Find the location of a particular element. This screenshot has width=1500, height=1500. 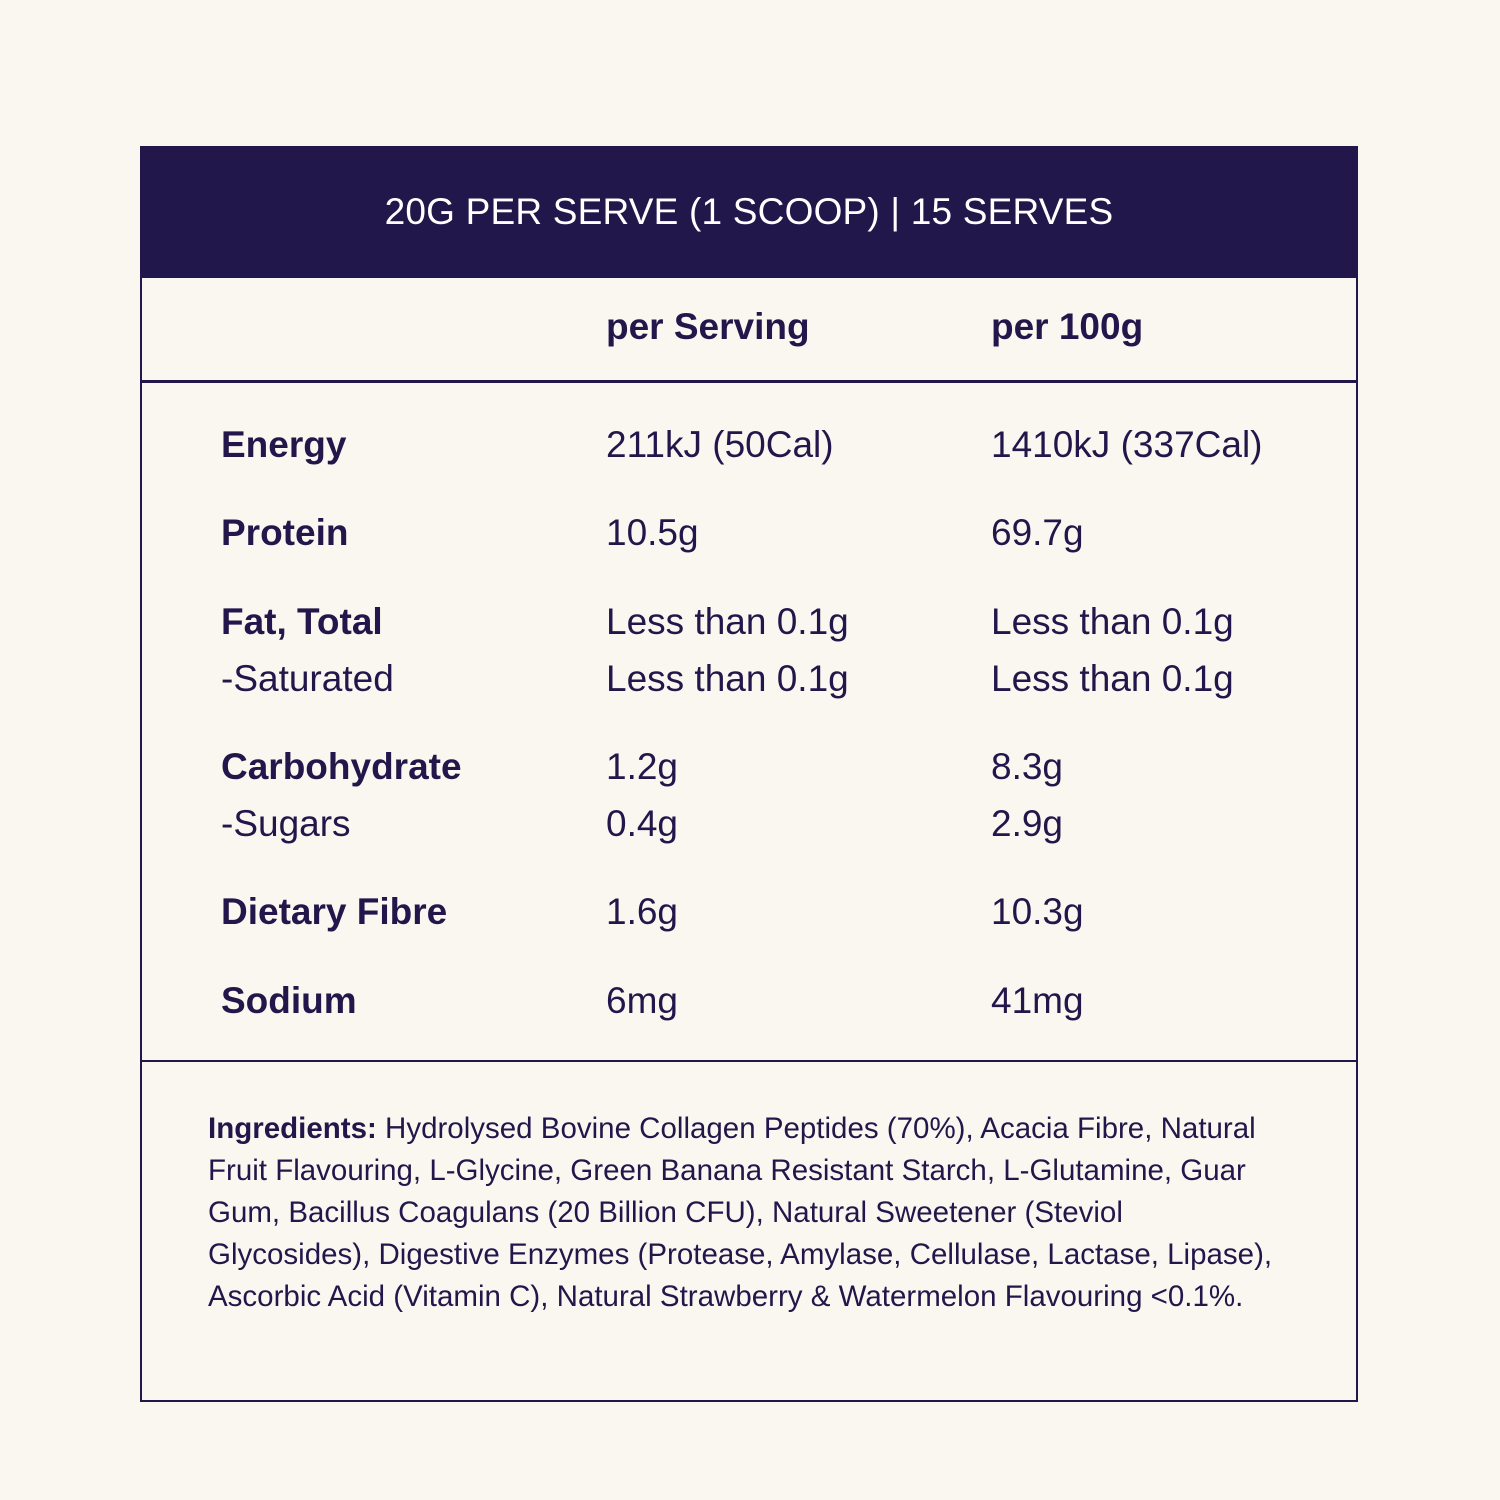

fat-total-per-100g: Less than 0.1g is located at coordinates (1112, 621).